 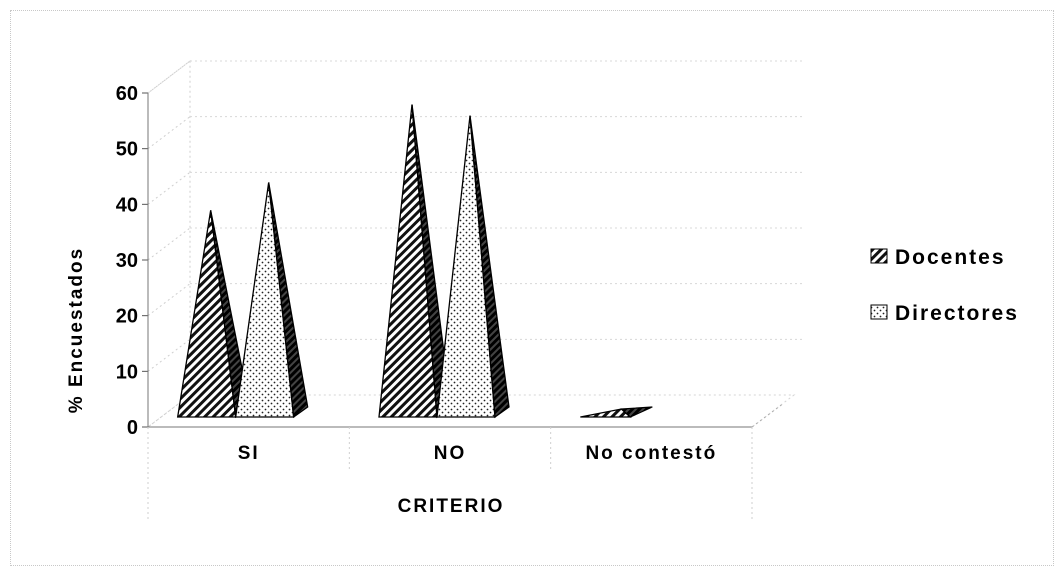 What do you see at coordinates (957, 313) in the screenshot?
I see `legend-label-directores: Directores` at bounding box center [957, 313].